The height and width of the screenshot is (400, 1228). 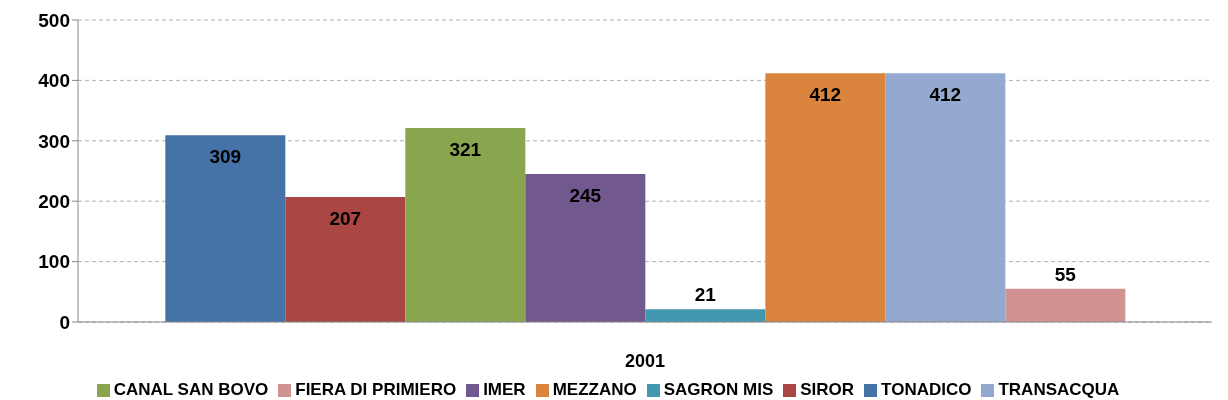 What do you see at coordinates (827, 389) in the screenshot?
I see `legend-label: SIROR` at bounding box center [827, 389].